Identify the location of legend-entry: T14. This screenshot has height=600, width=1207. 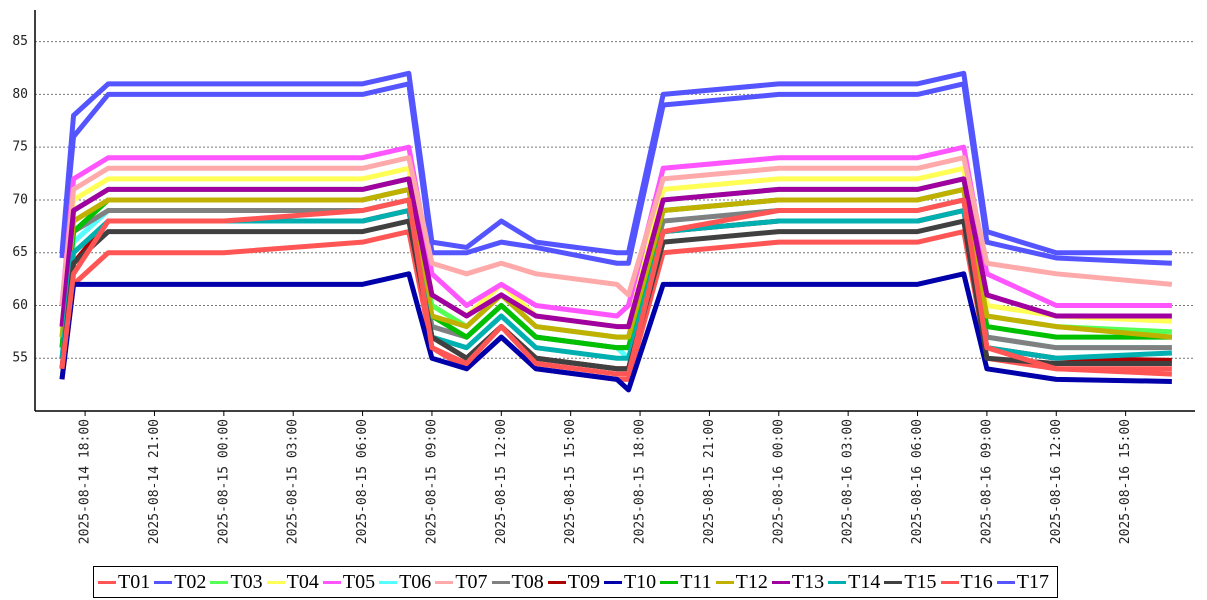
(854, 582).